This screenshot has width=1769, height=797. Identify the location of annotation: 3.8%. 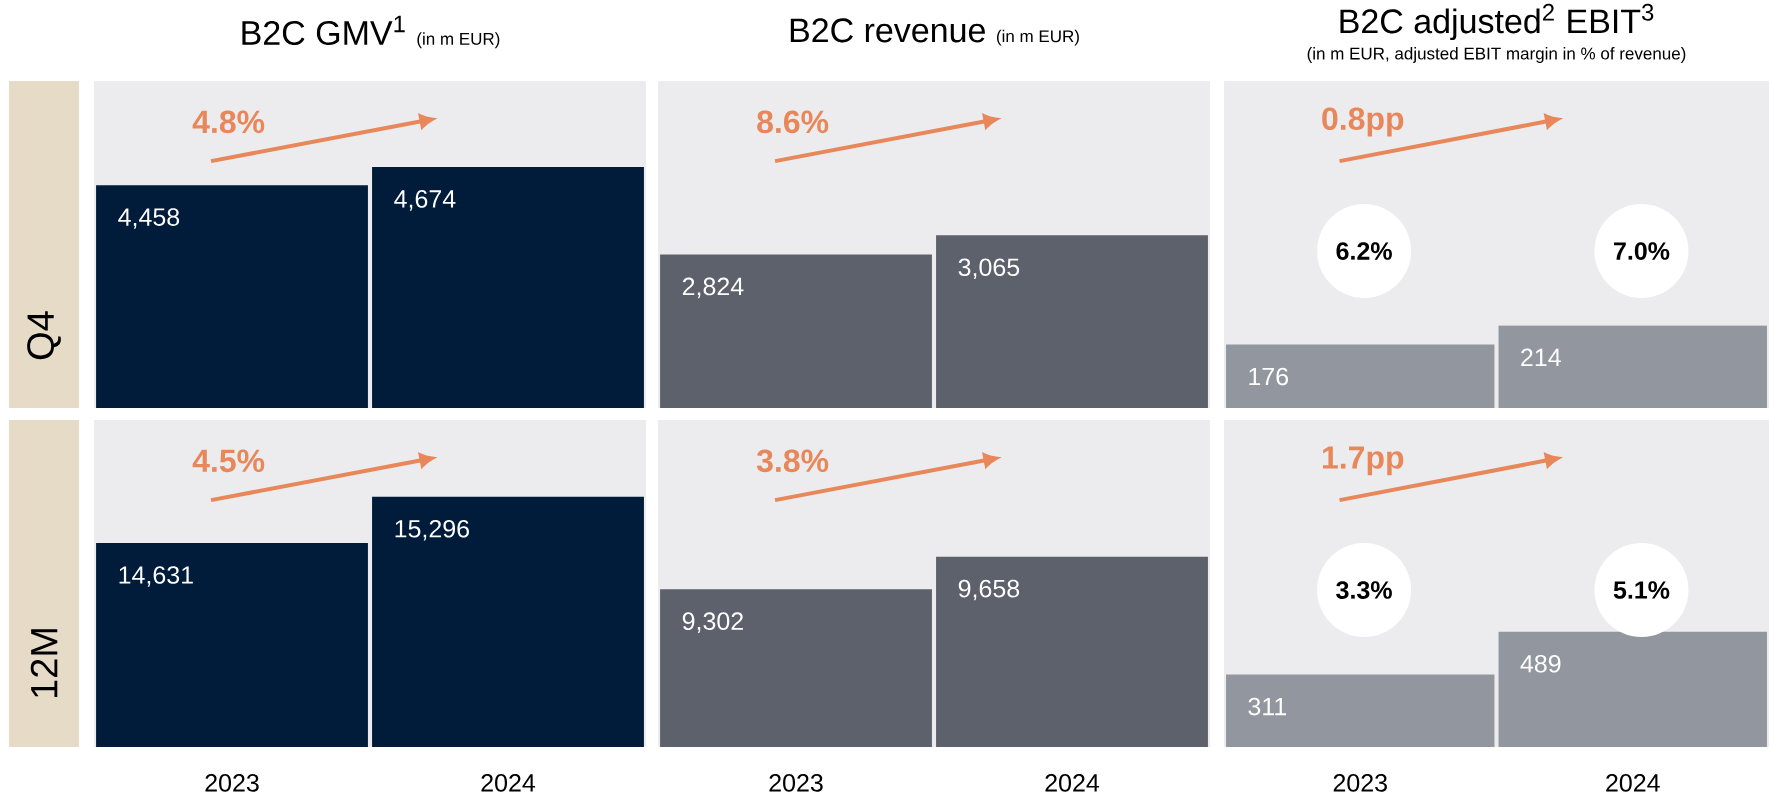
(792, 461).